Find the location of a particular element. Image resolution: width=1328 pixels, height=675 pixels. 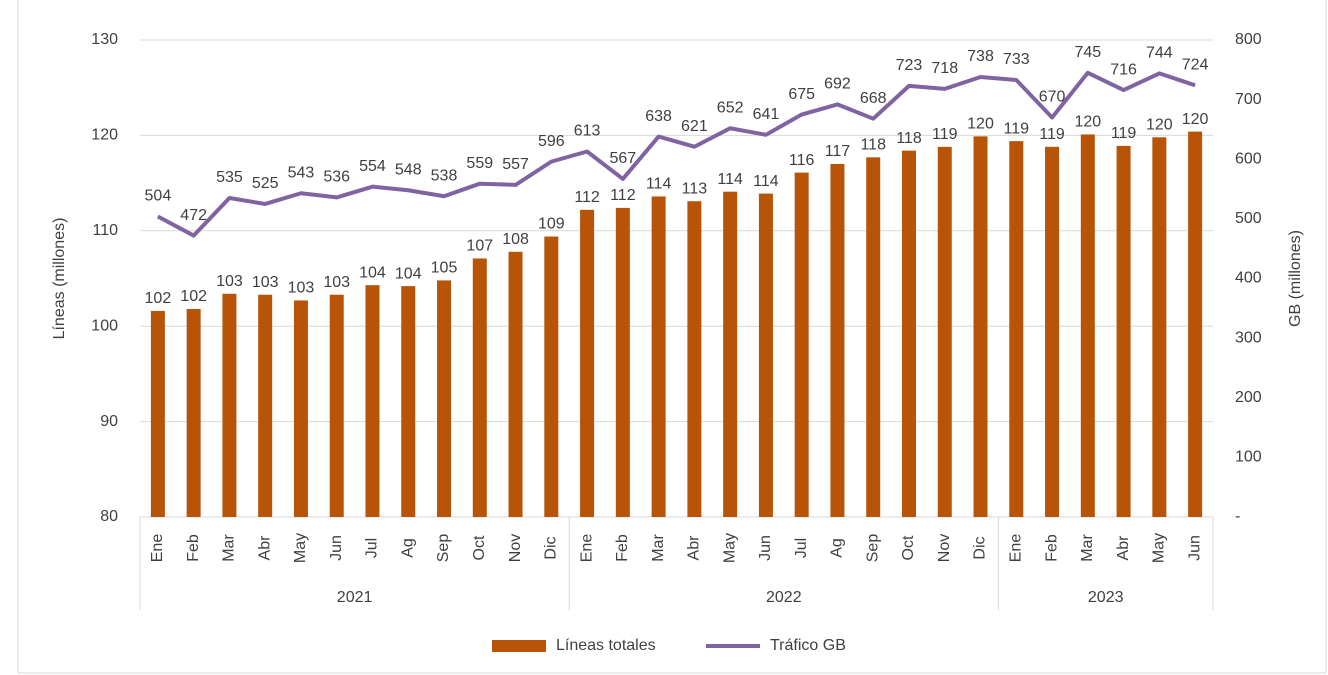

y2-tick-label: 200 is located at coordinates (1248, 397).